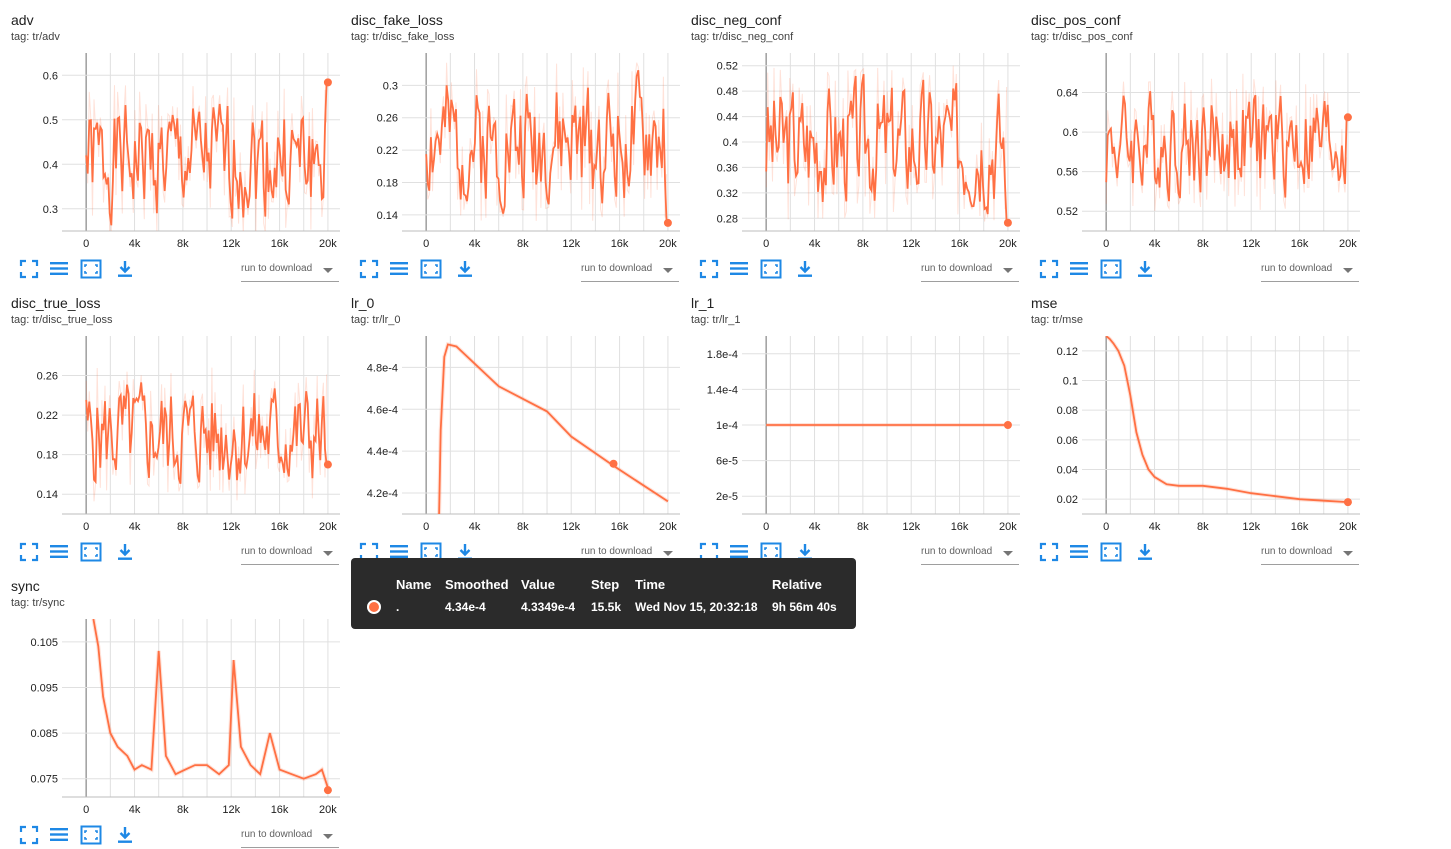 This screenshot has height=849, width=1451. Describe the element at coordinates (722, 390) in the screenshot. I see `y-tick-label: 1.4e-4` at that location.